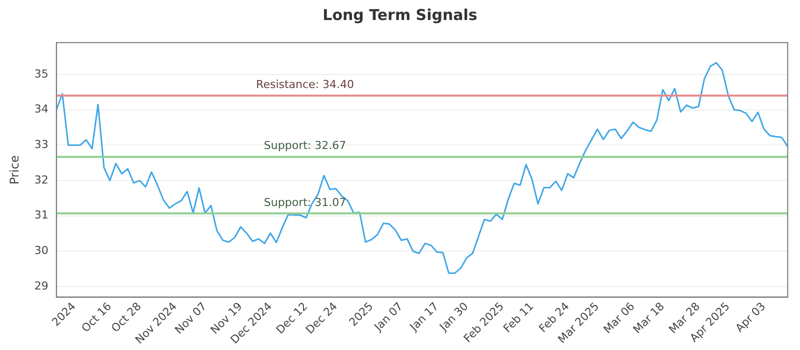 This screenshot has height=350, width=800. Describe the element at coordinates (400, 15) in the screenshot. I see `chart-title: Long Term Signals` at that location.